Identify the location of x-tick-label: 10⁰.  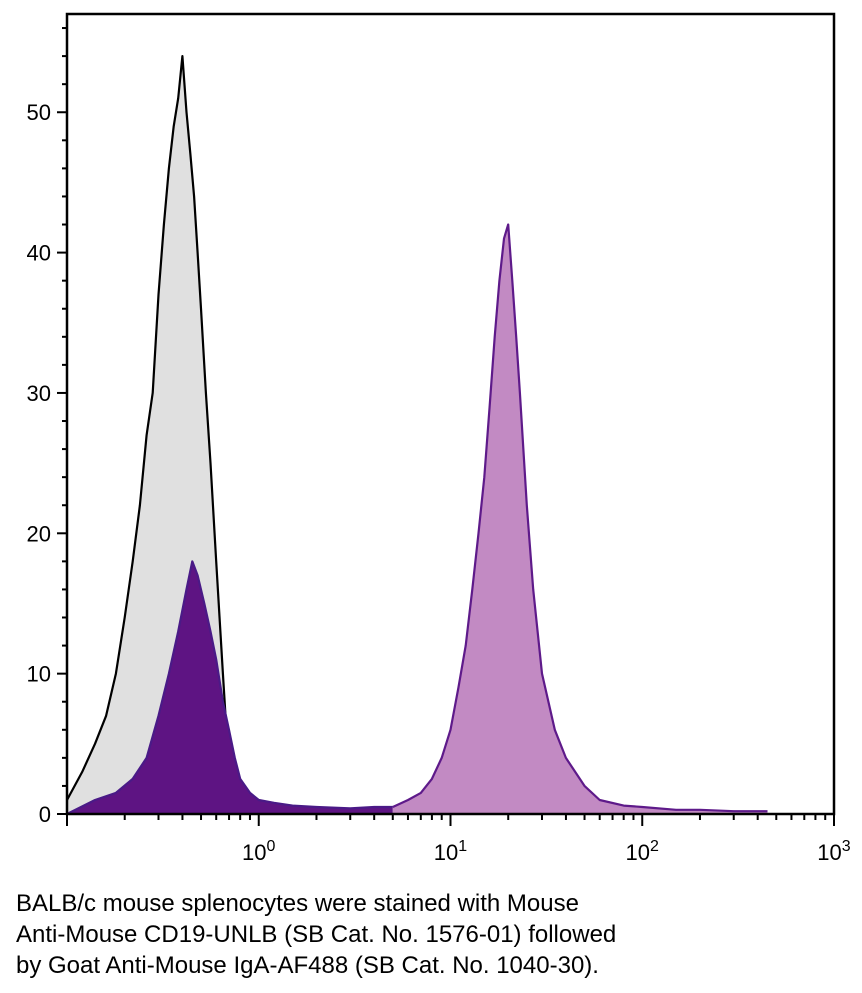
(258, 851).